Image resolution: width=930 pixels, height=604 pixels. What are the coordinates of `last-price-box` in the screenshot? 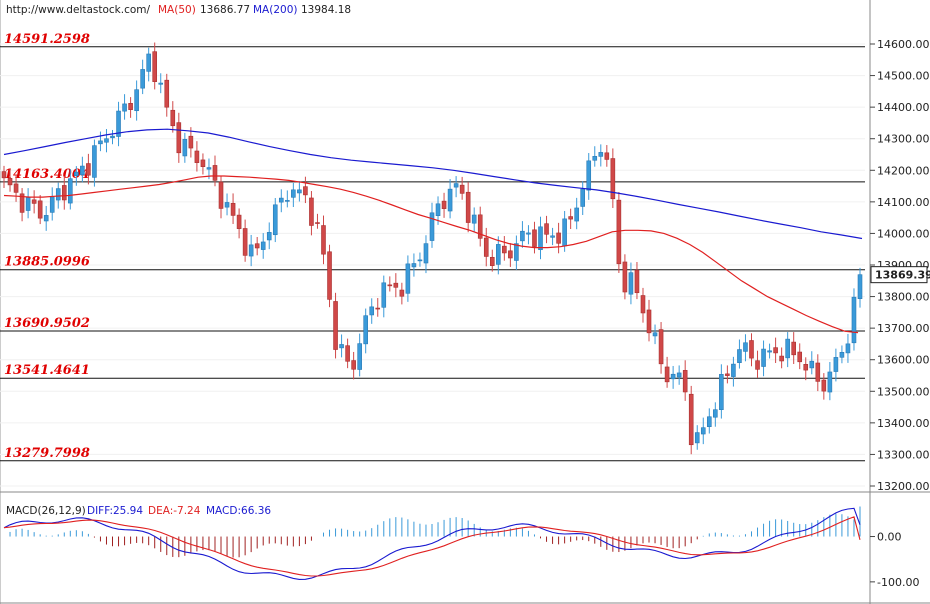 It's located at (899, 275).